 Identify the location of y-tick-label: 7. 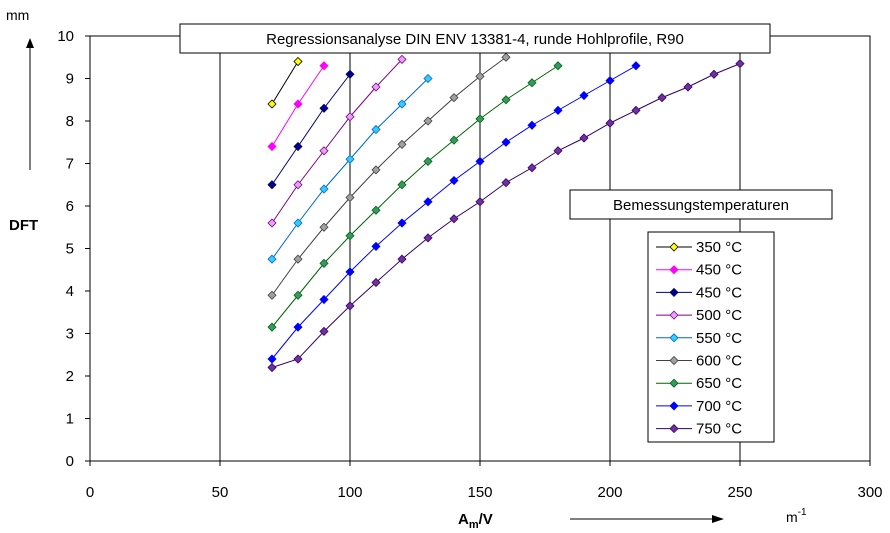
(70, 164).